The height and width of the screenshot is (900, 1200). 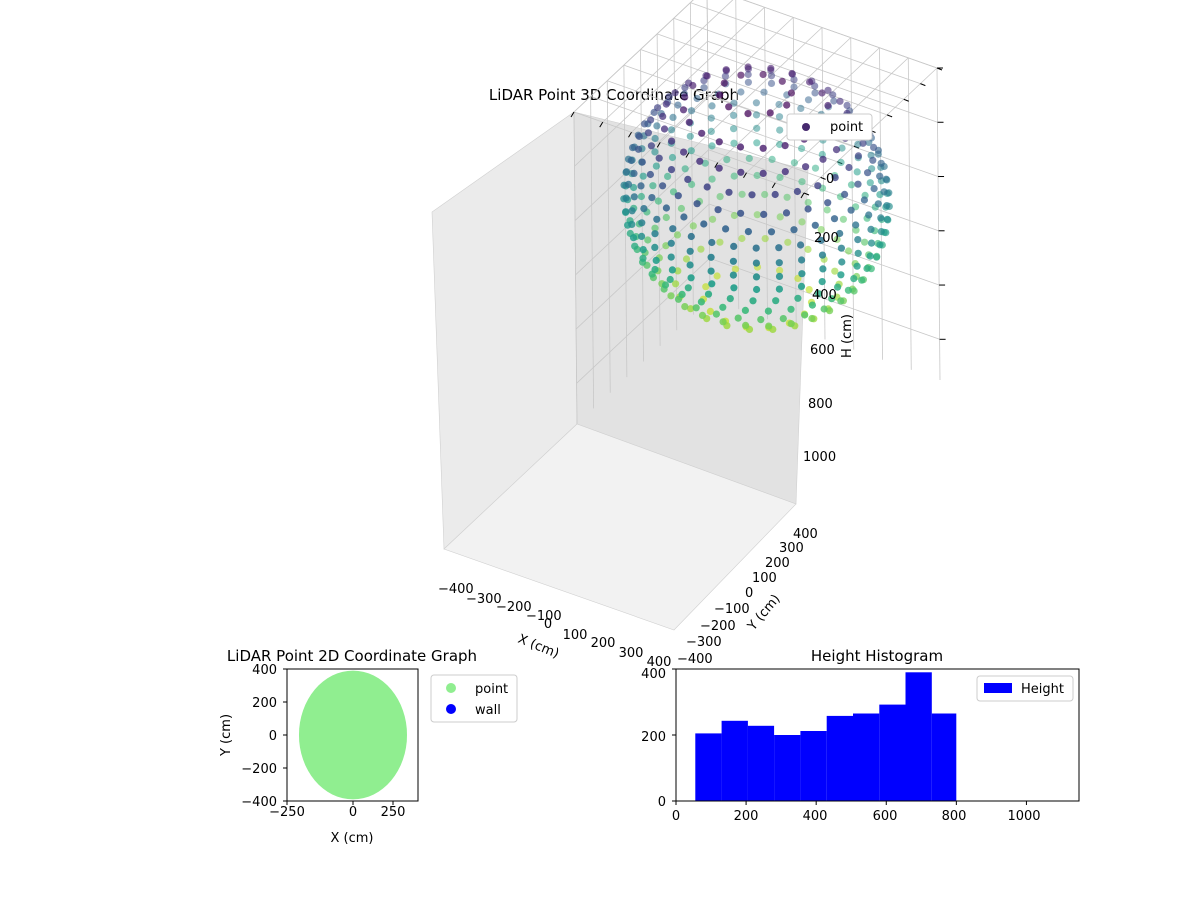 I want to click on z-tick-3d: 800, so click(x=820, y=404).